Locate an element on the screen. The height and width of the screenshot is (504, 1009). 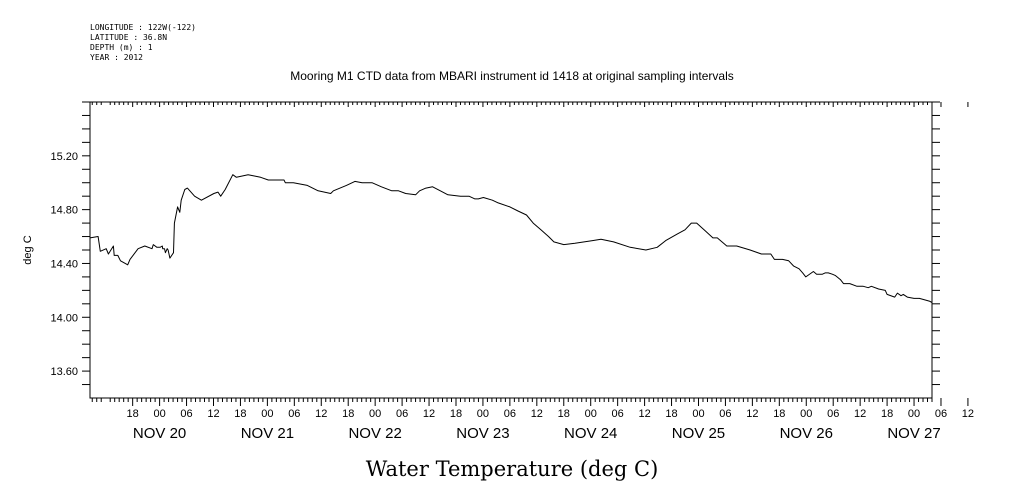
x-day-tick-label: NOV 21 is located at coordinates (267, 433).